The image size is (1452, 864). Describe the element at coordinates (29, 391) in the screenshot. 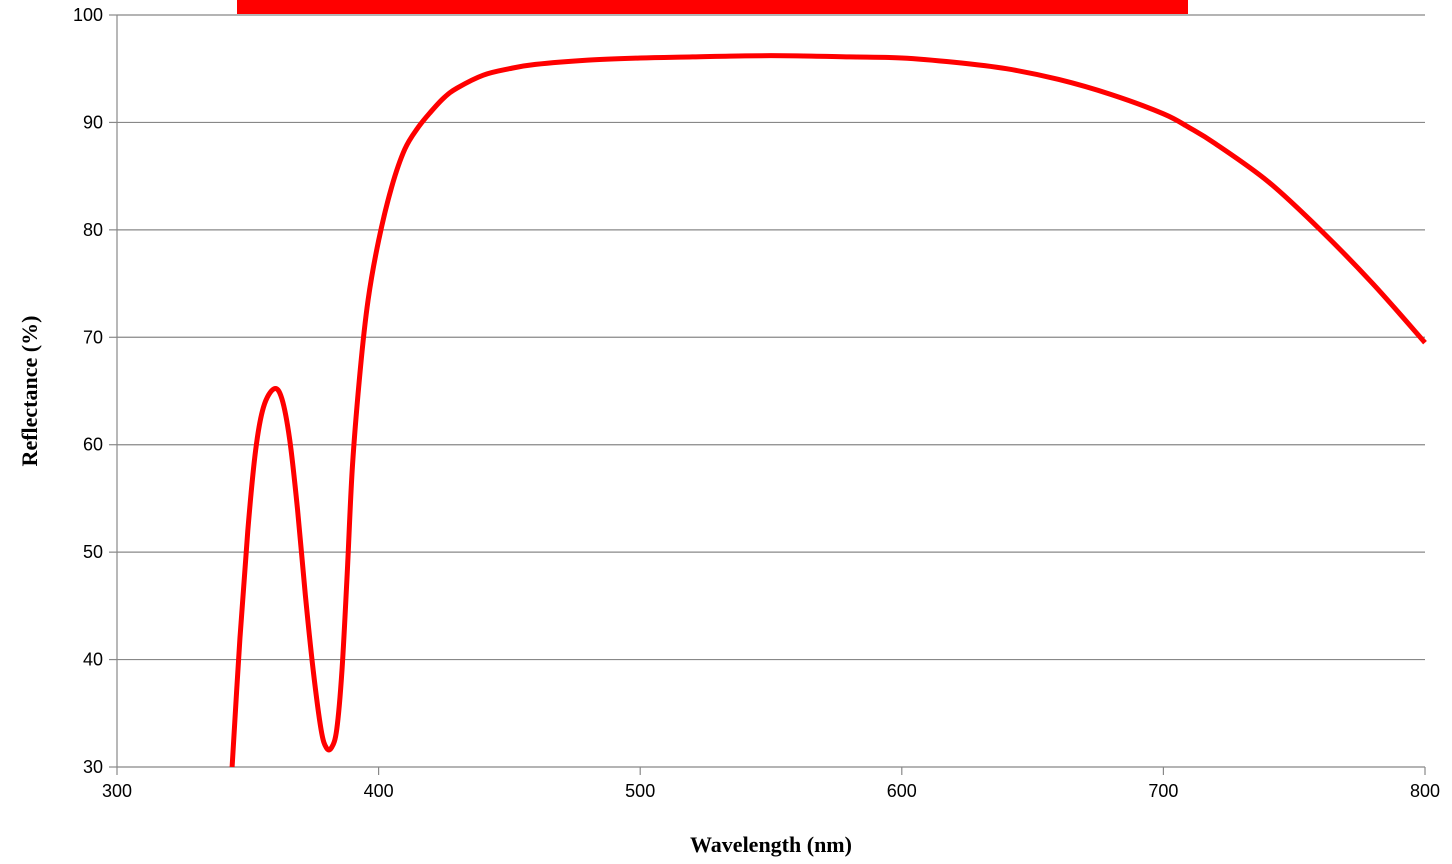

I see `y-axis-title: Reflectance (%)` at that location.